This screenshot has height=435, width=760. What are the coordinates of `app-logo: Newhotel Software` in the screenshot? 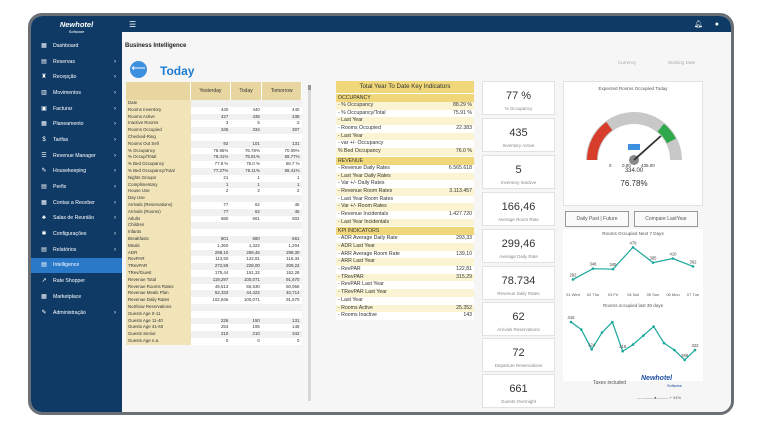 It's located at (76, 27).